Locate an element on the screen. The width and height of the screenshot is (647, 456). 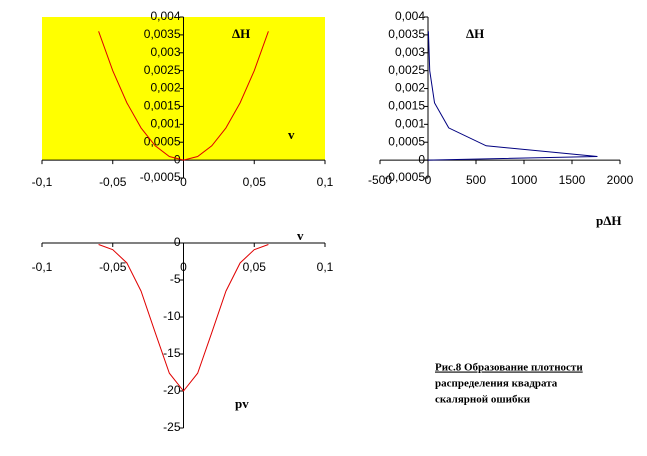
y-tick-label: -5 is located at coordinates (175, 279).